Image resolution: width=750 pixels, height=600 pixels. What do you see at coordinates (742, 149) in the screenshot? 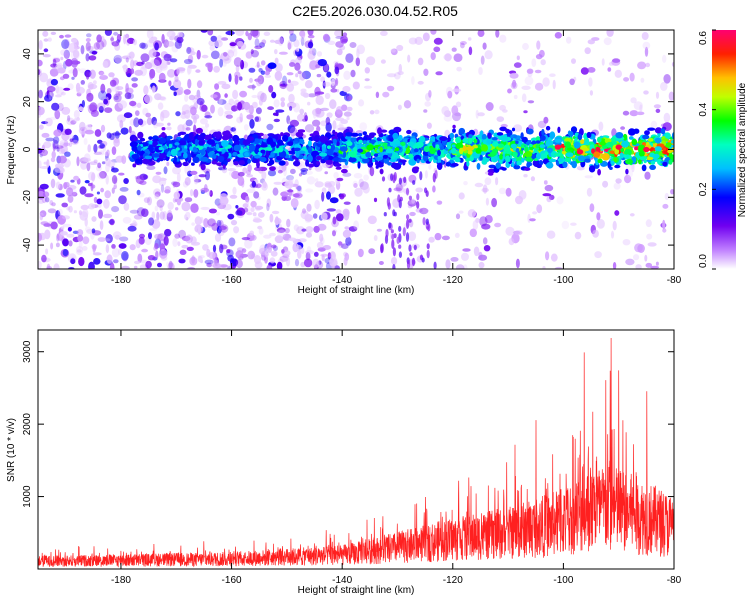
I see `colorbar-label: Normalized spectral amplitude` at bounding box center [742, 149].